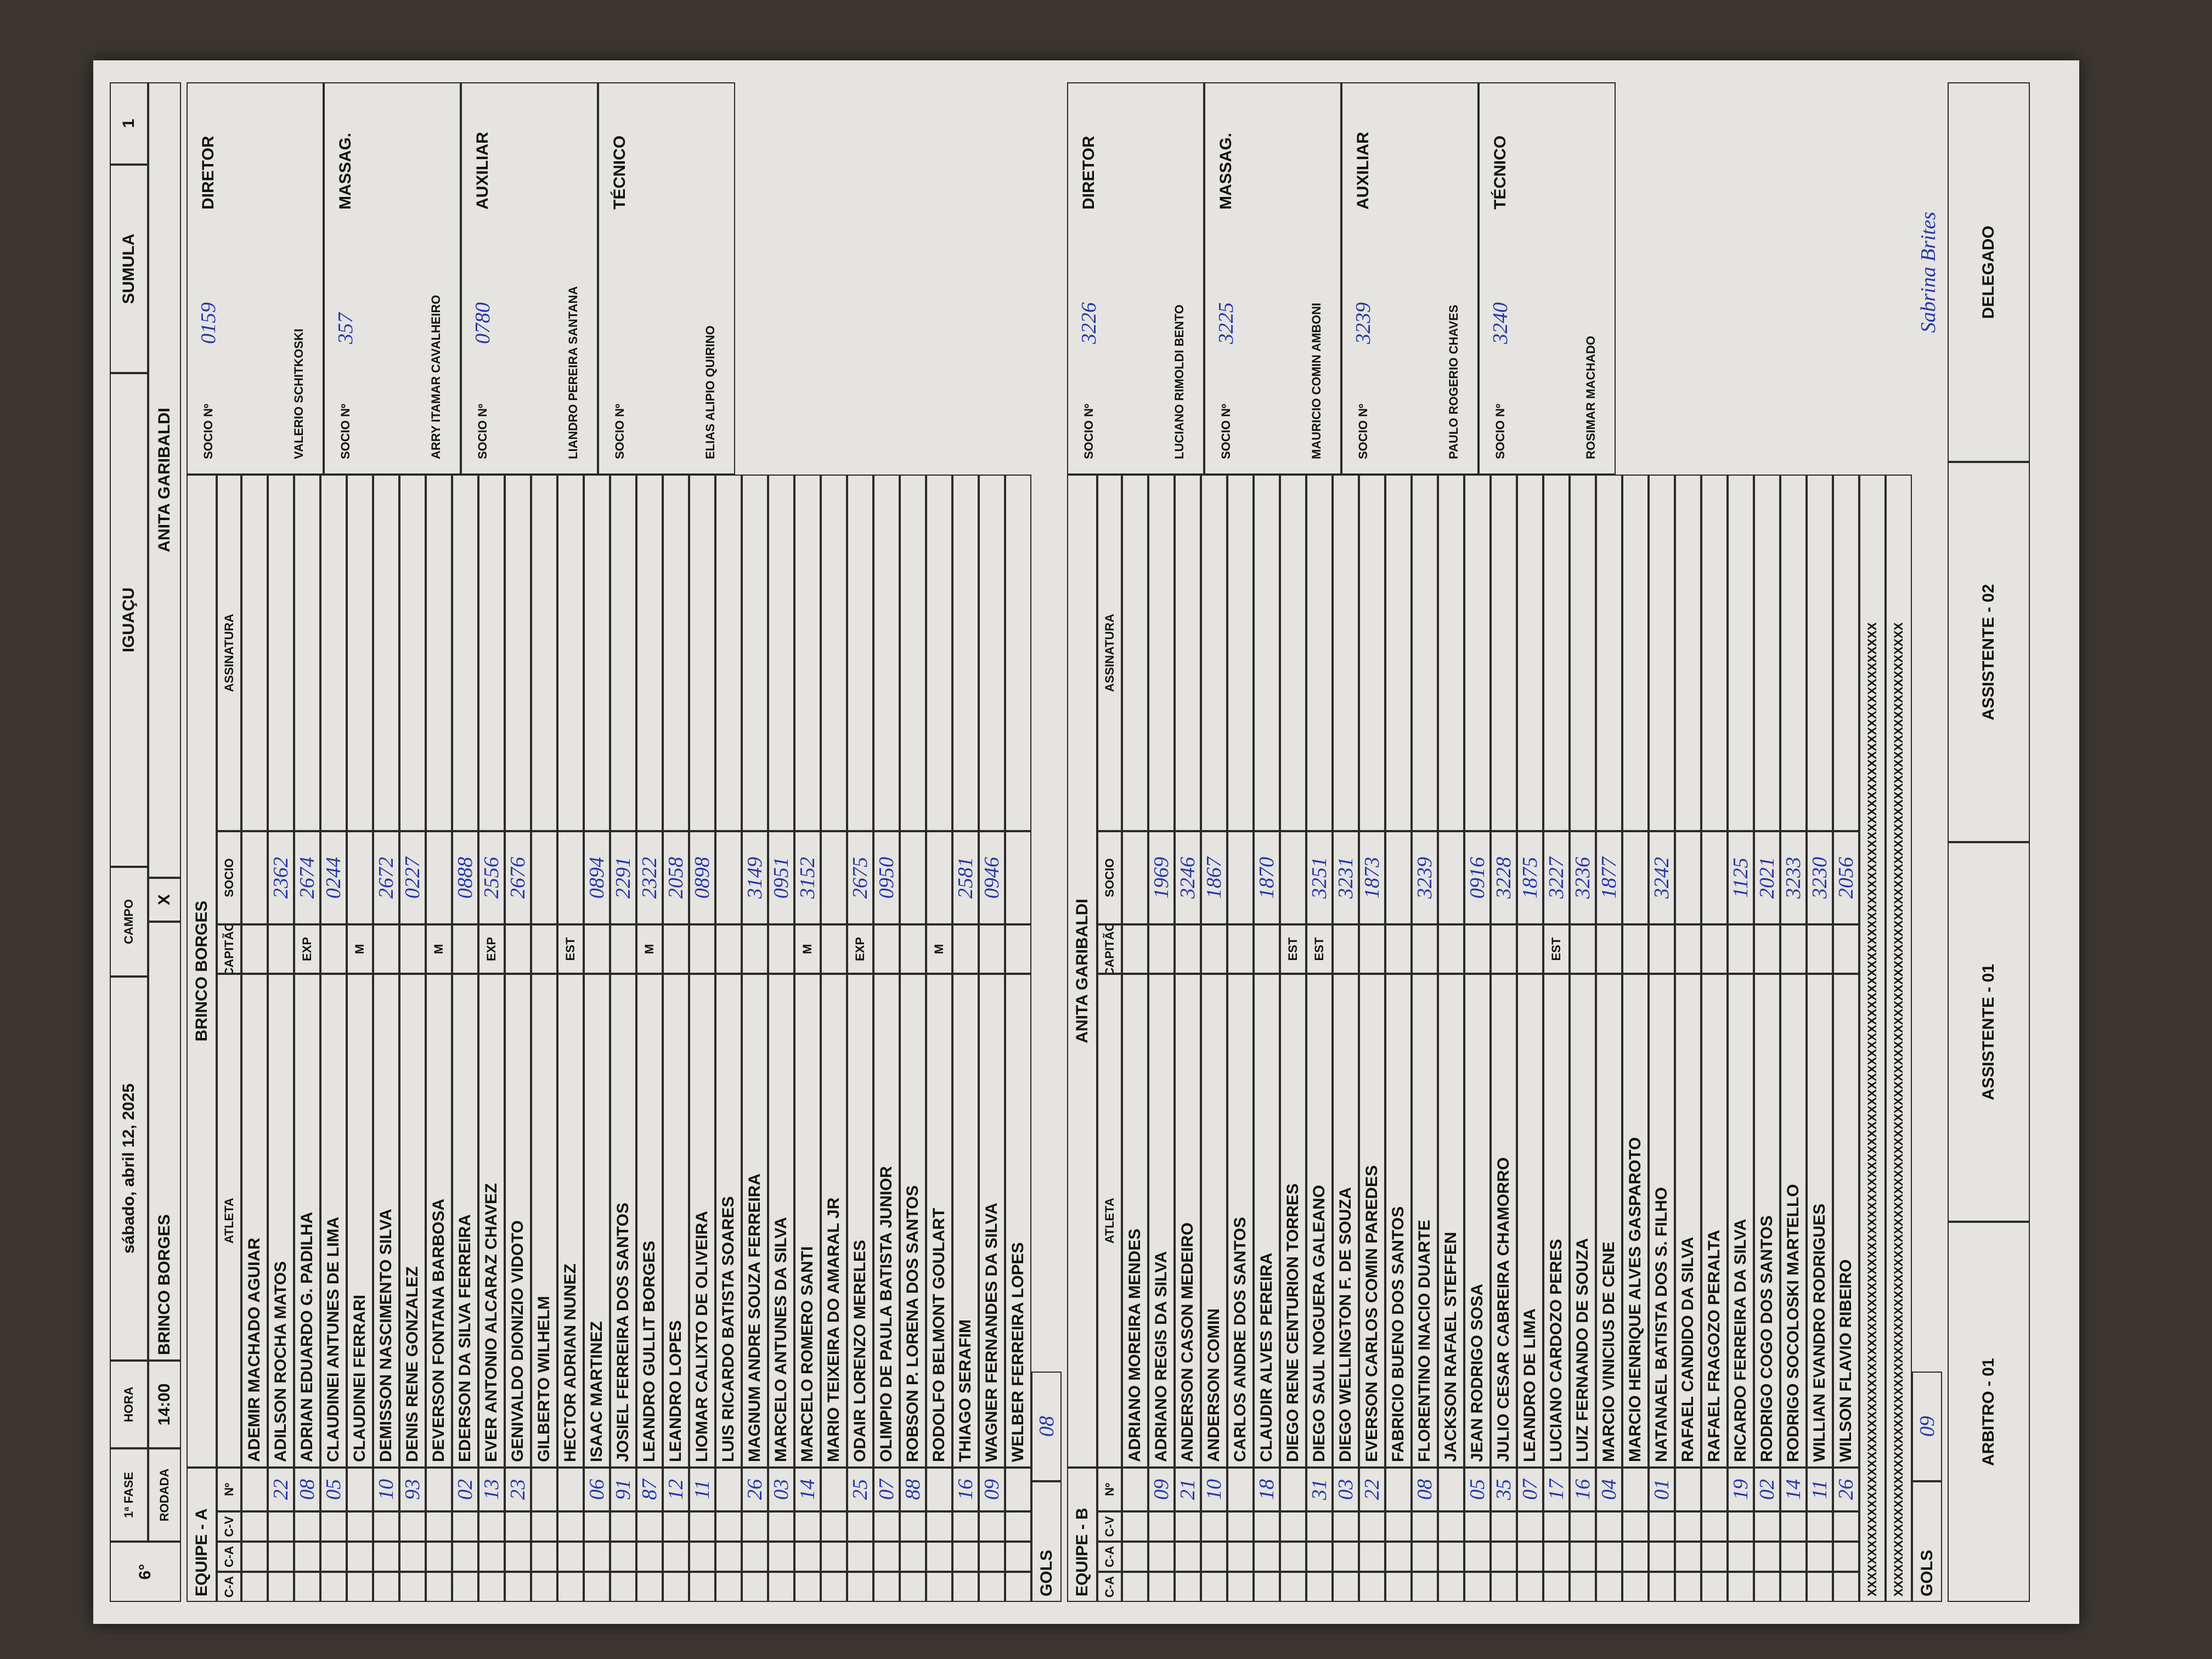 This screenshot has width=2212, height=1659. I want to click on player-socio: 3227, so click(1556, 878).